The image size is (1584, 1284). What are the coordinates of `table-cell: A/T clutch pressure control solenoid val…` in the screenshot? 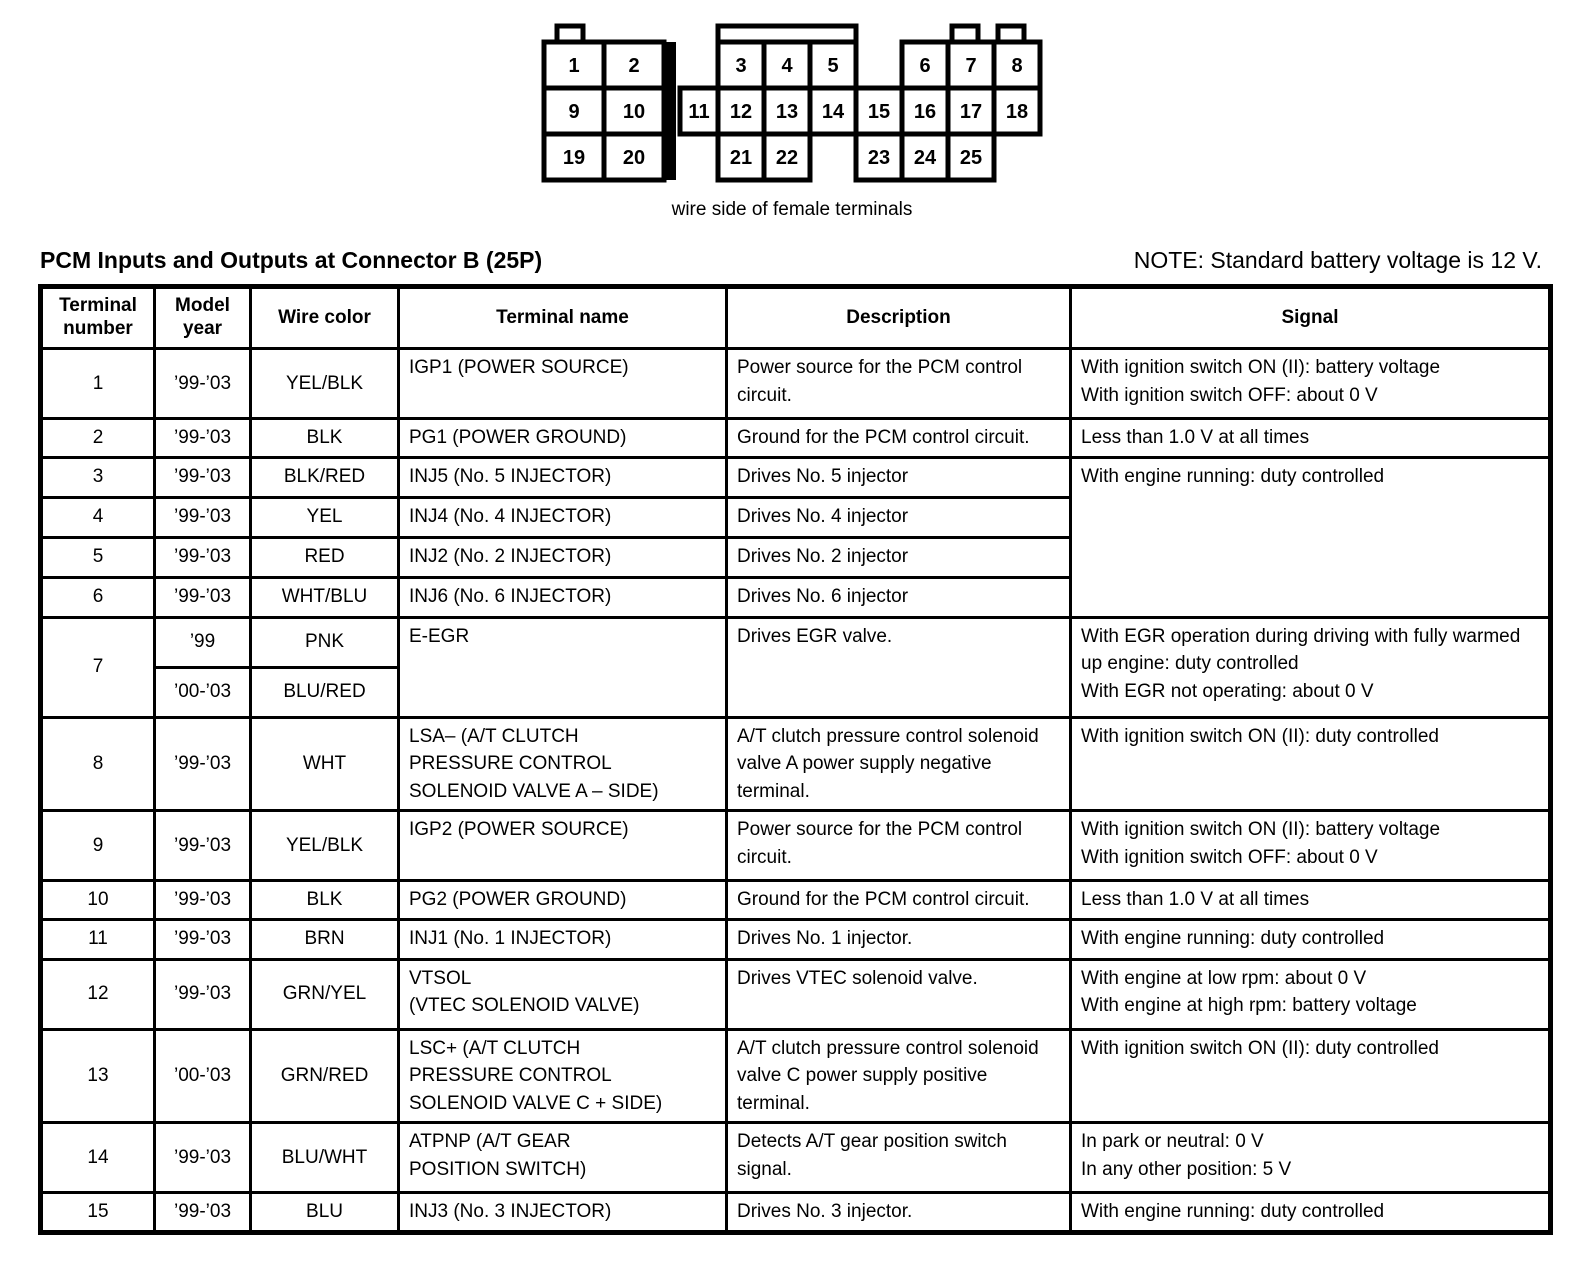 It's located at (898, 764).